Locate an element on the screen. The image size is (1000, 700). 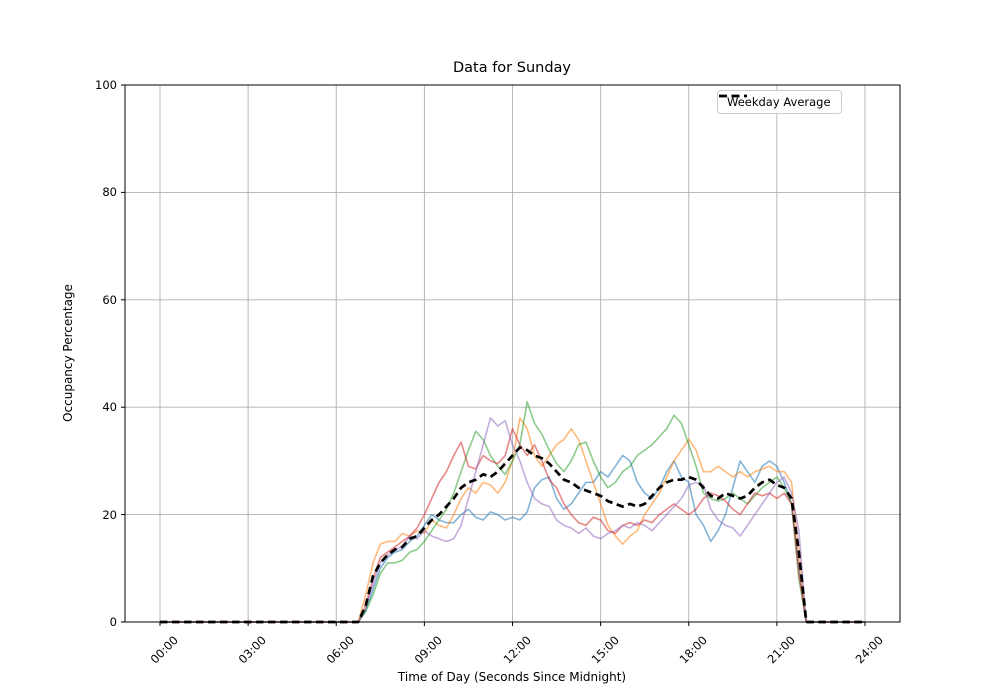
legend-label: Weekday Average is located at coordinates (779, 102).